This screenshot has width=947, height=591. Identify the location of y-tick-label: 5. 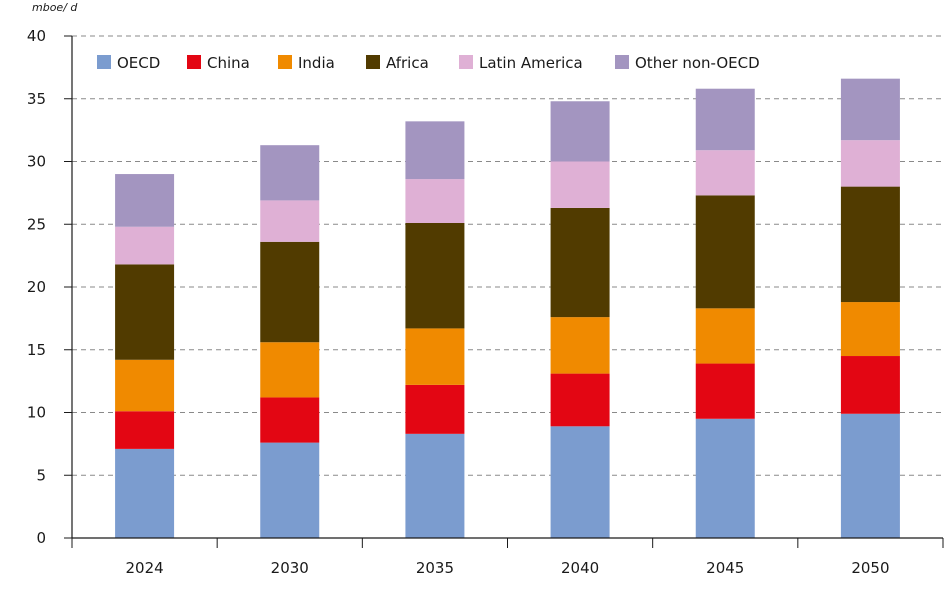
(41, 475).